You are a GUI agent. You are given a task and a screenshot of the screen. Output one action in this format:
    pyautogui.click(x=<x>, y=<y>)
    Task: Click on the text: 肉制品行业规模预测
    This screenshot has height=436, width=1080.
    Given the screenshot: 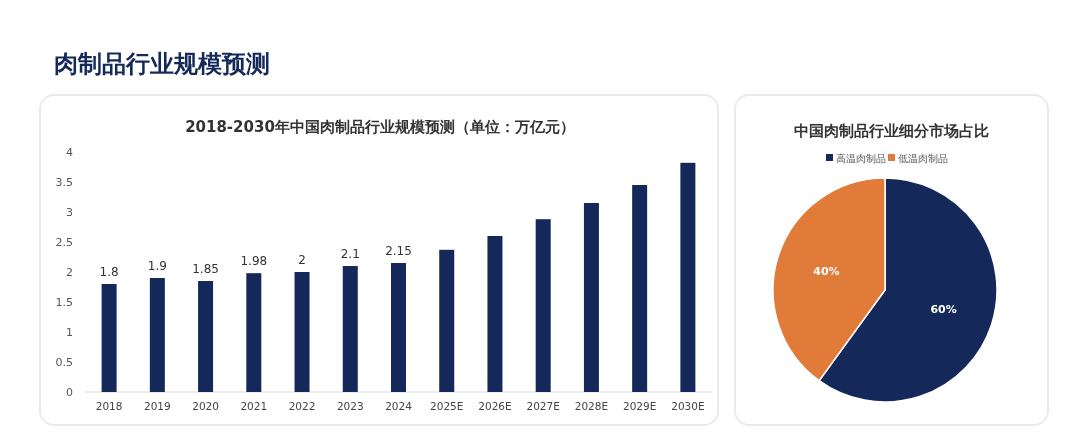 What is the action you would take?
    pyautogui.click(x=162, y=64)
    